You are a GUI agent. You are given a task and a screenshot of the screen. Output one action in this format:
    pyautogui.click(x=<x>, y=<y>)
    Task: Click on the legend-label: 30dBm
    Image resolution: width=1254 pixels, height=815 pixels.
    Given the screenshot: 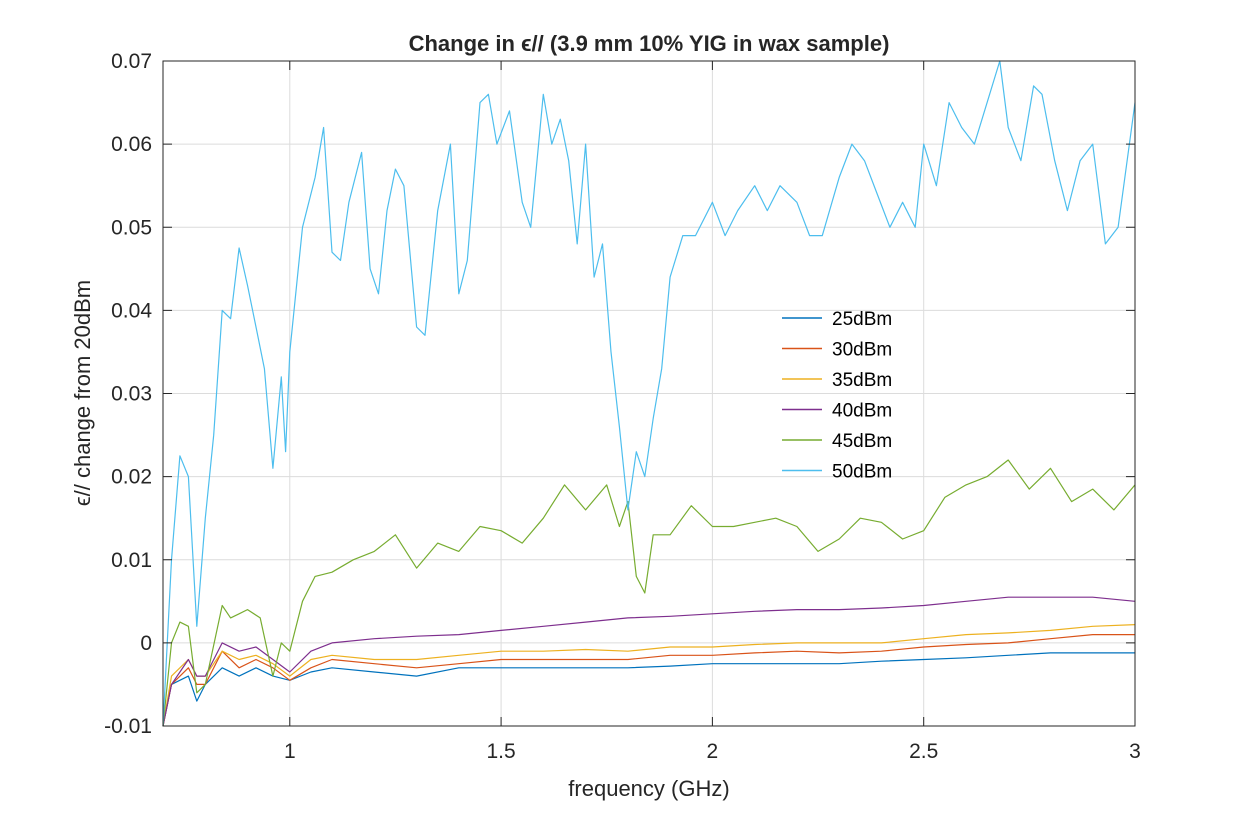 What is the action you would take?
    pyautogui.click(x=862, y=350)
    